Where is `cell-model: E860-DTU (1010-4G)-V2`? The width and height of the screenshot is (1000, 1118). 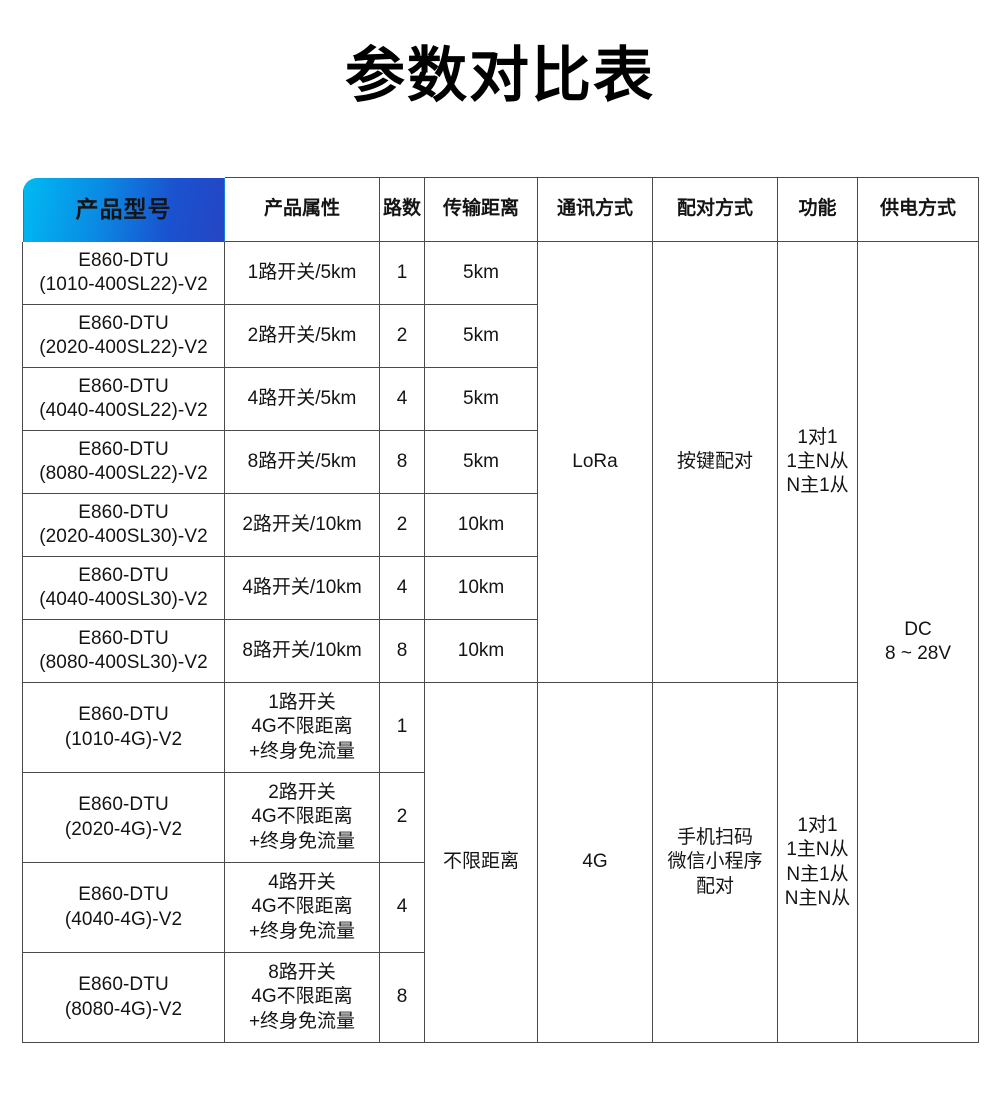
cell-model: E860-DTU (1010-4G)-V2 is located at coordinates (123, 727).